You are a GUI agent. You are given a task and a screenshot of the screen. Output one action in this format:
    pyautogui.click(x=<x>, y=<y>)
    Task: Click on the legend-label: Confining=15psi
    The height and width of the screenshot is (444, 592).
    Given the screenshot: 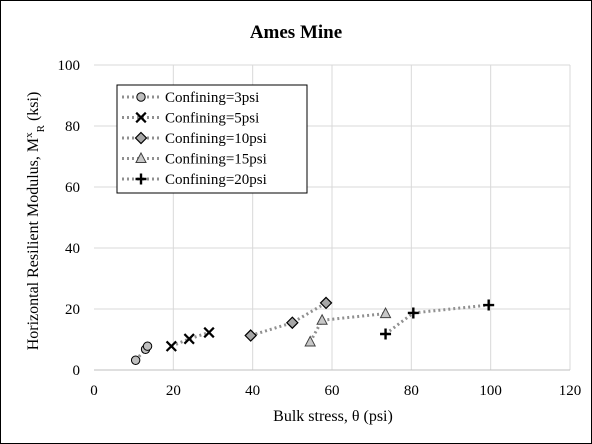 What is the action you would take?
    pyautogui.click(x=216, y=160)
    